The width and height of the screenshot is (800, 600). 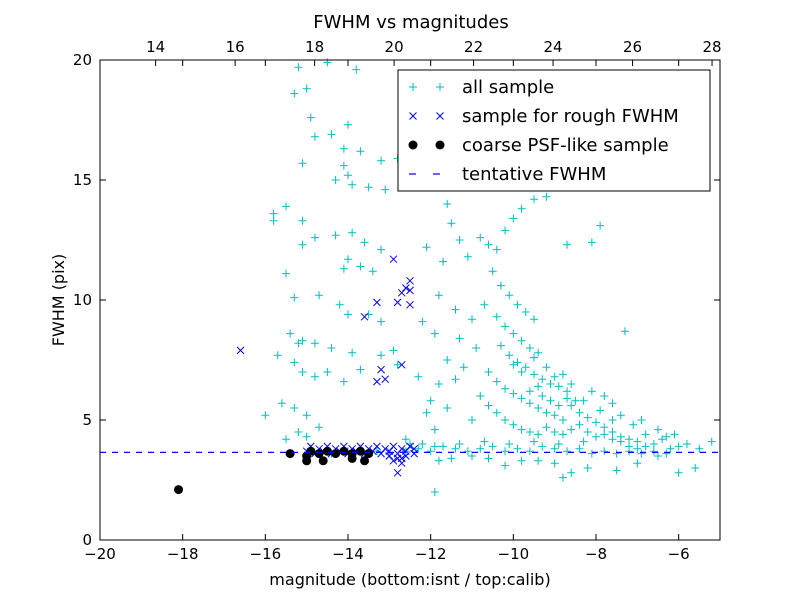 I want to click on legend-label: sample for rough FWHM, so click(x=570, y=116).